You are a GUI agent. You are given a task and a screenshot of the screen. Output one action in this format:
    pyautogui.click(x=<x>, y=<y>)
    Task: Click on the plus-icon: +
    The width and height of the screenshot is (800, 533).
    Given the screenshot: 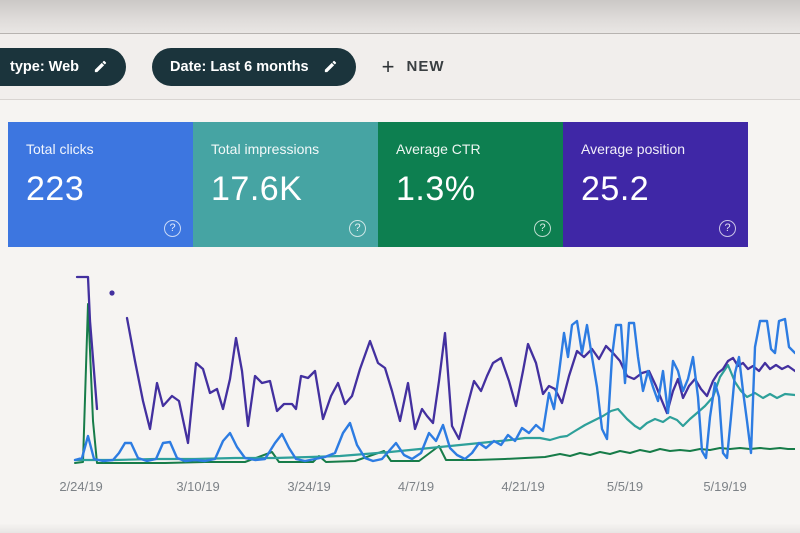 What is the action you would take?
    pyautogui.click(x=388, y=66)
    